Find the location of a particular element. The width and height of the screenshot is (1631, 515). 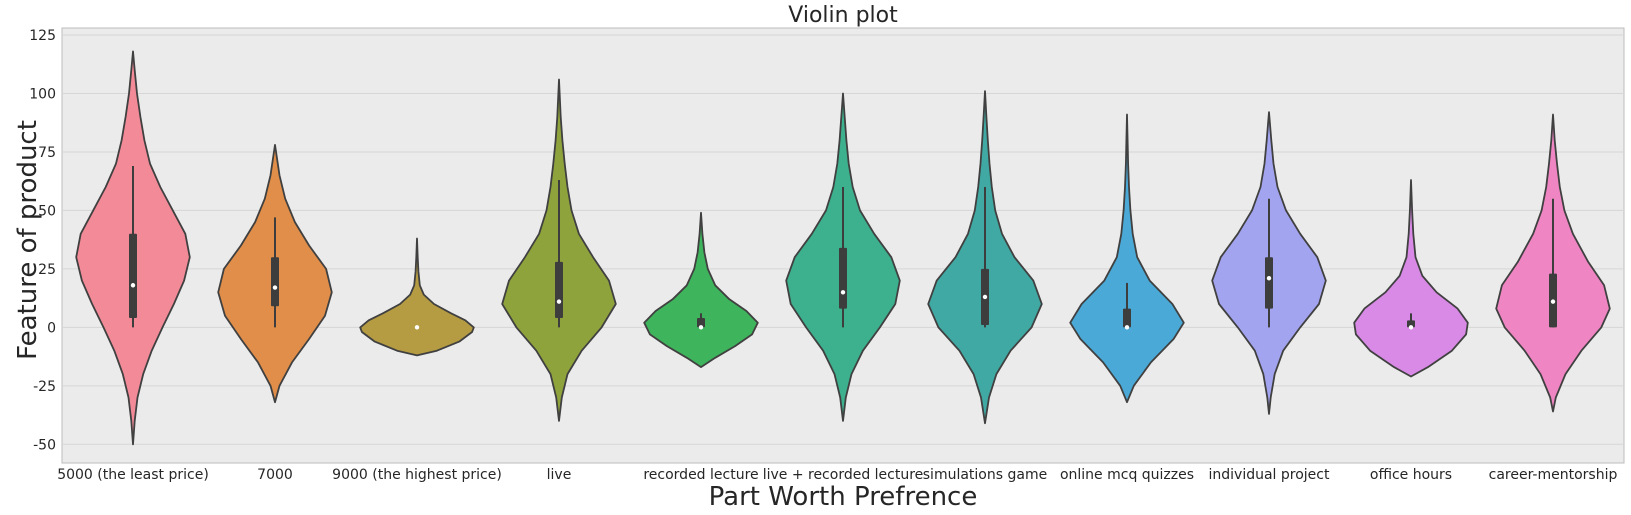

x-tick-label: 5000 (the least price) is located at coordinates (133, 475).